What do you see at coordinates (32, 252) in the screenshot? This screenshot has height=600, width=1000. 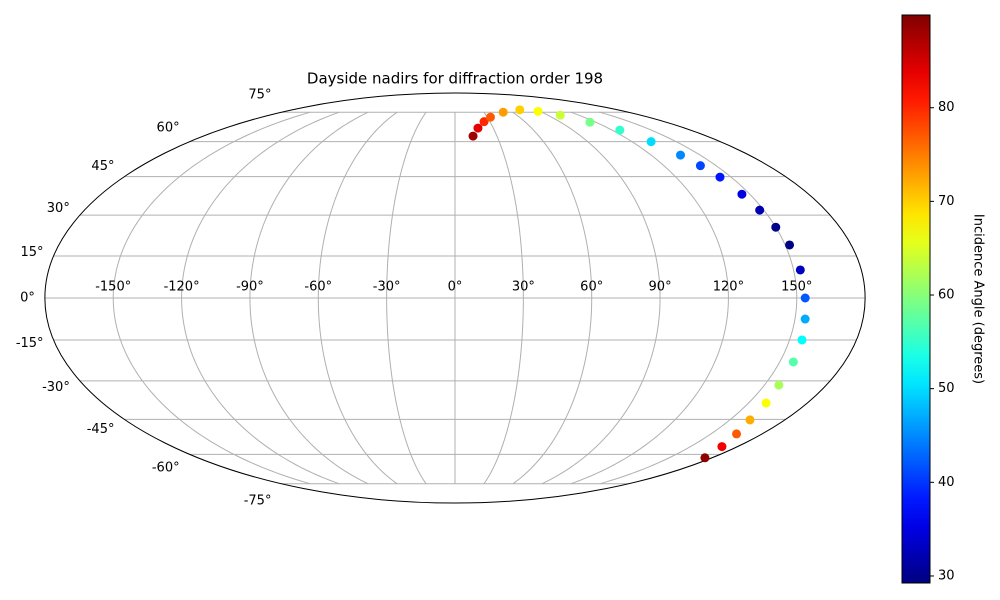 I see `y-tick-label: 15°` at bounding box center [32, 252].